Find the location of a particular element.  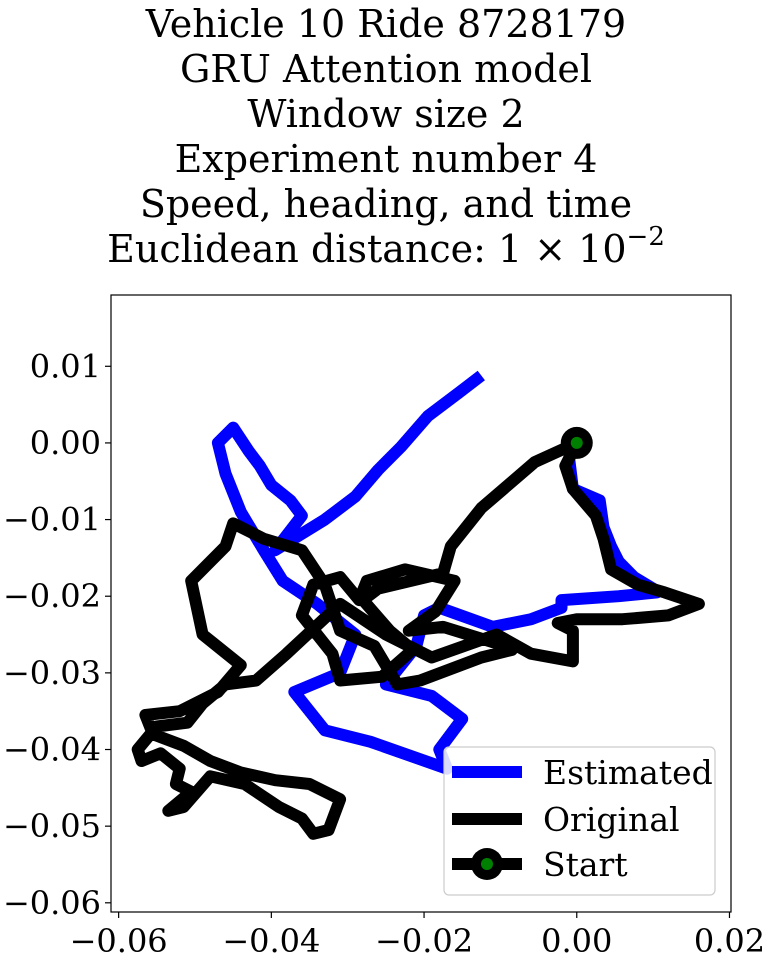

x-tick-label: −0.04 is located at coordinates (271, 939).